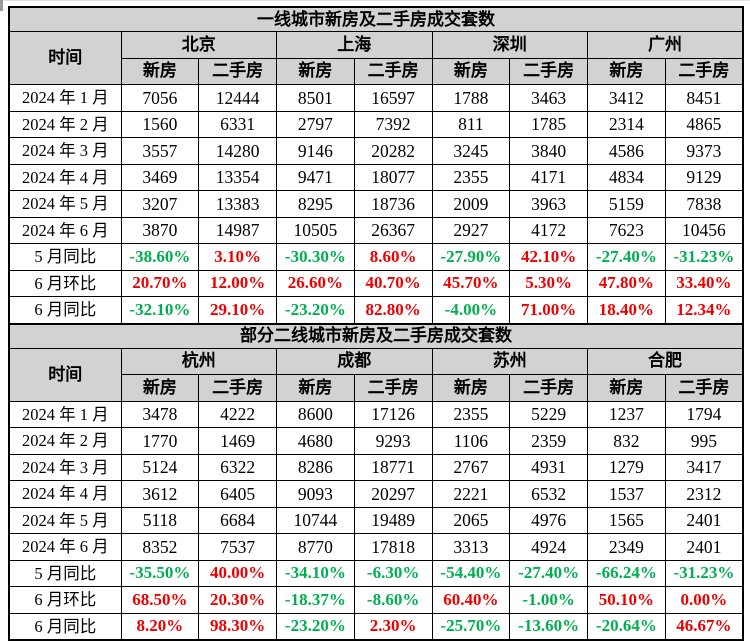 Image resolution: width=750 pixels, height=641 pixels. Describe the element at coordinates (393, 388) in the screenshot. I see `subcol-header-used: 二手房` at that location.